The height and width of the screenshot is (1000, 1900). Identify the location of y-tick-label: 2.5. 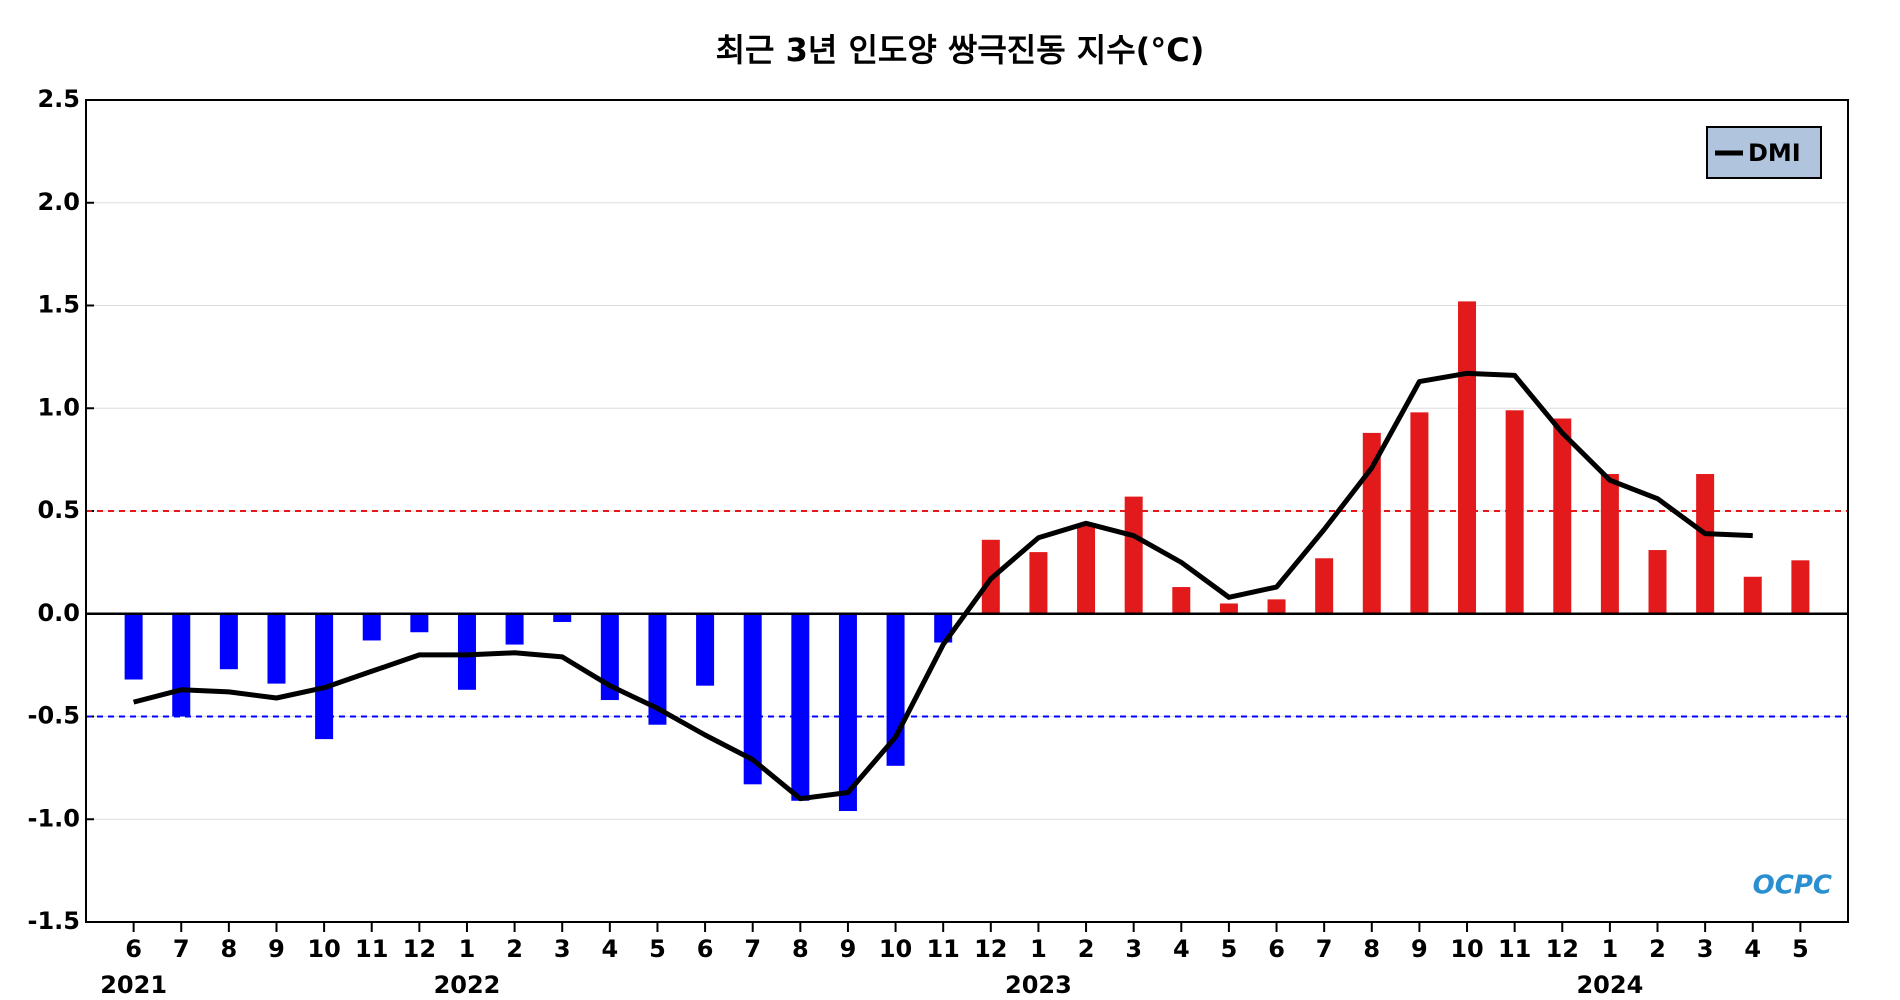
(58, 99).